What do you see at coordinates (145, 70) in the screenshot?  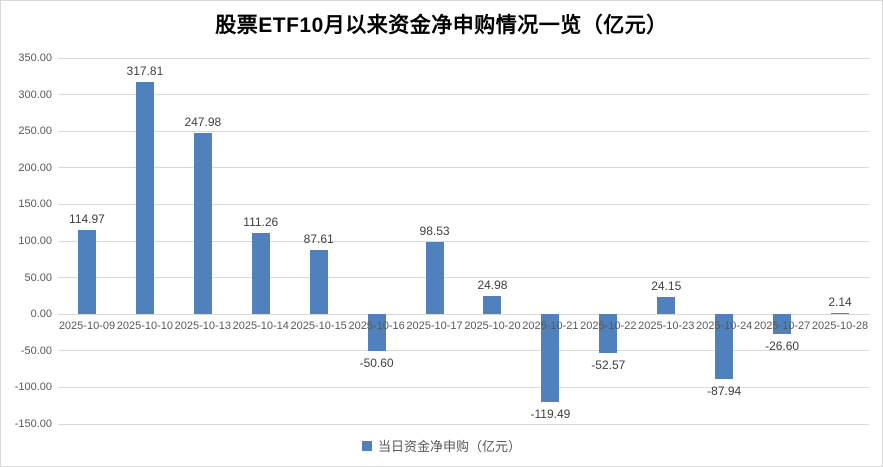 I see `bar-value-label: 317.81` at bounding box center [145, 70].